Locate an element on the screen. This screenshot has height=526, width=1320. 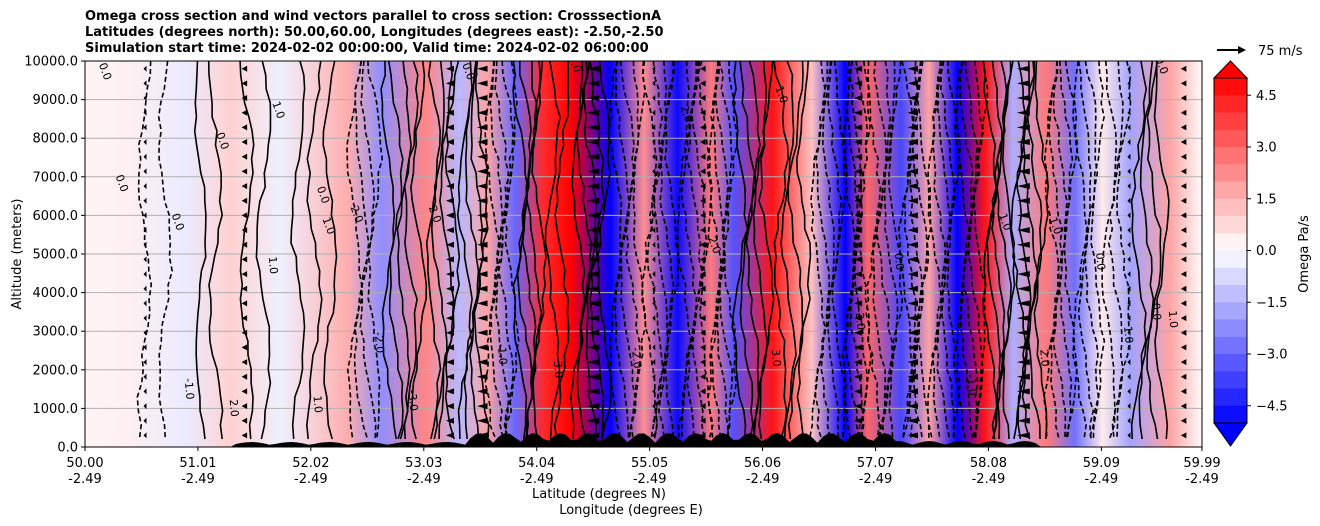
colorbar-tick-label: −1.5 is located at coordinates (1272, 303).